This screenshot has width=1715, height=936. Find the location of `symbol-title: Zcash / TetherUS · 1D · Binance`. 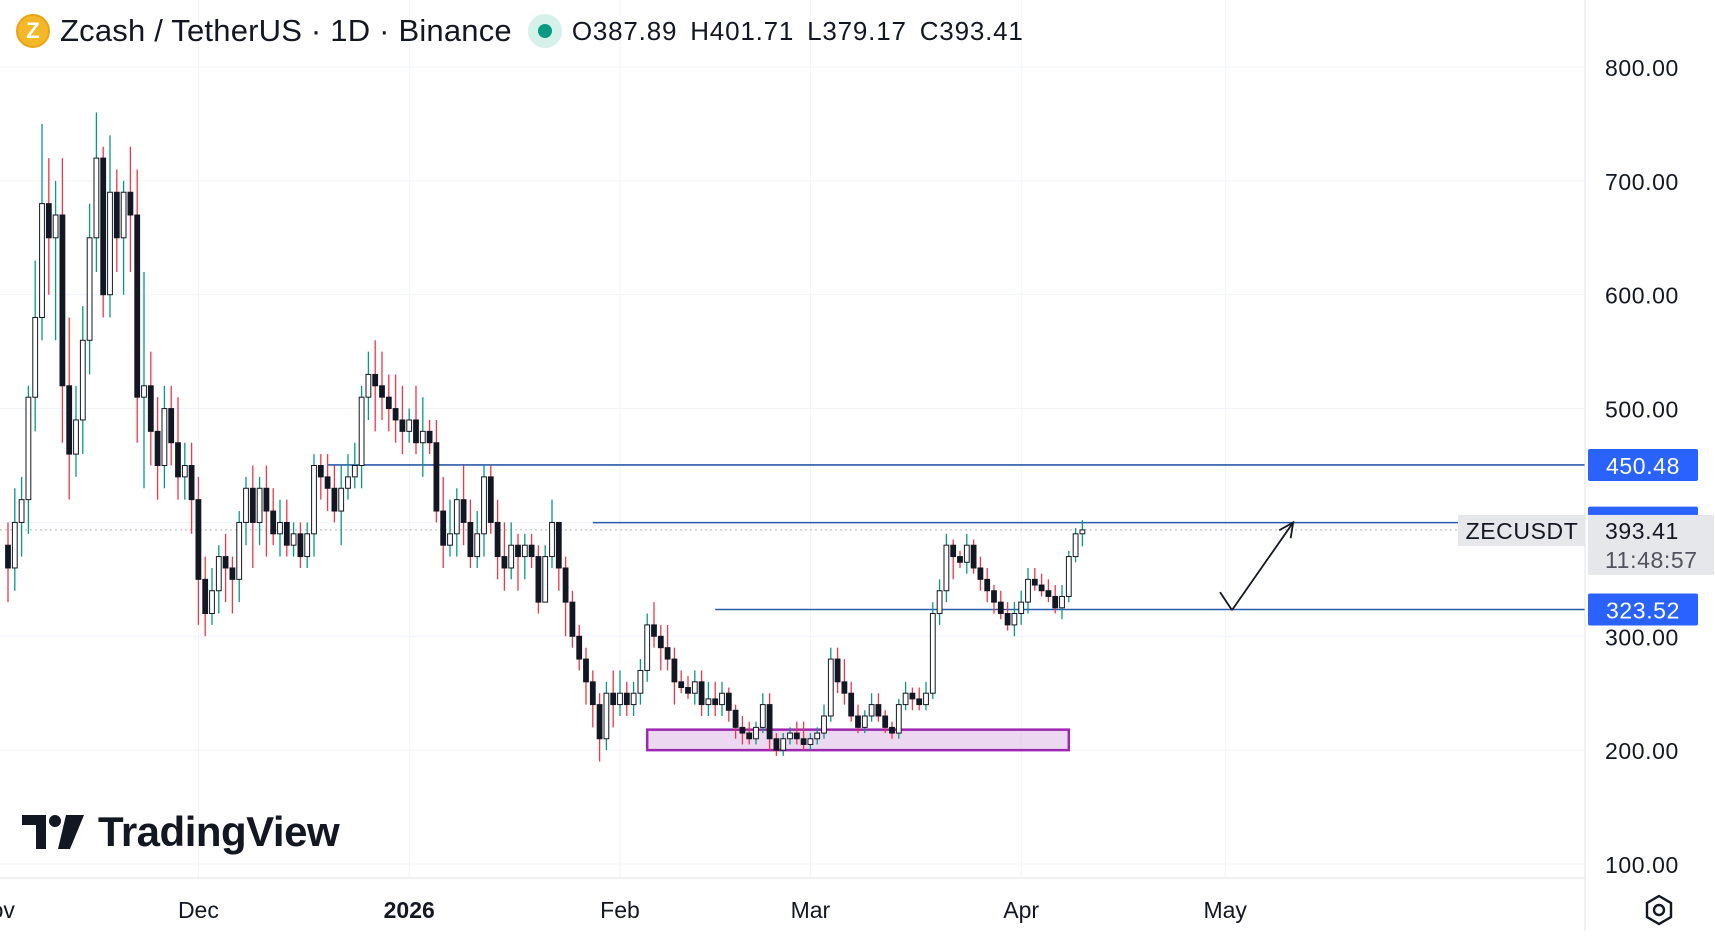

symbol-title: Zcash / TetherUS · 1D · Binance is located at coordinates (286, 30).